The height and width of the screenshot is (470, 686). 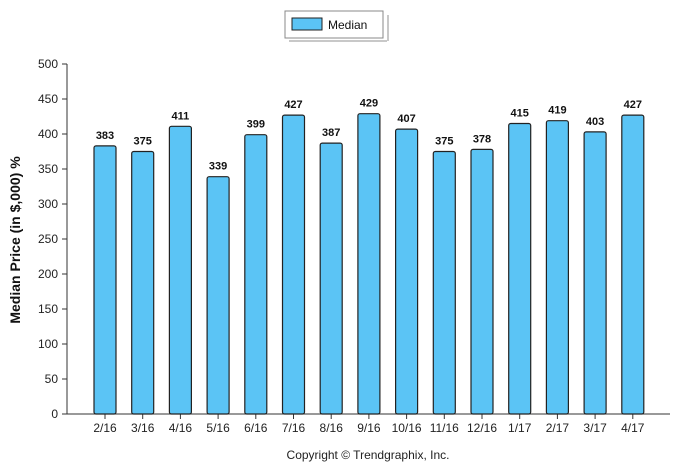 I want to click on data-label: 383, so click(x=105, y=136).